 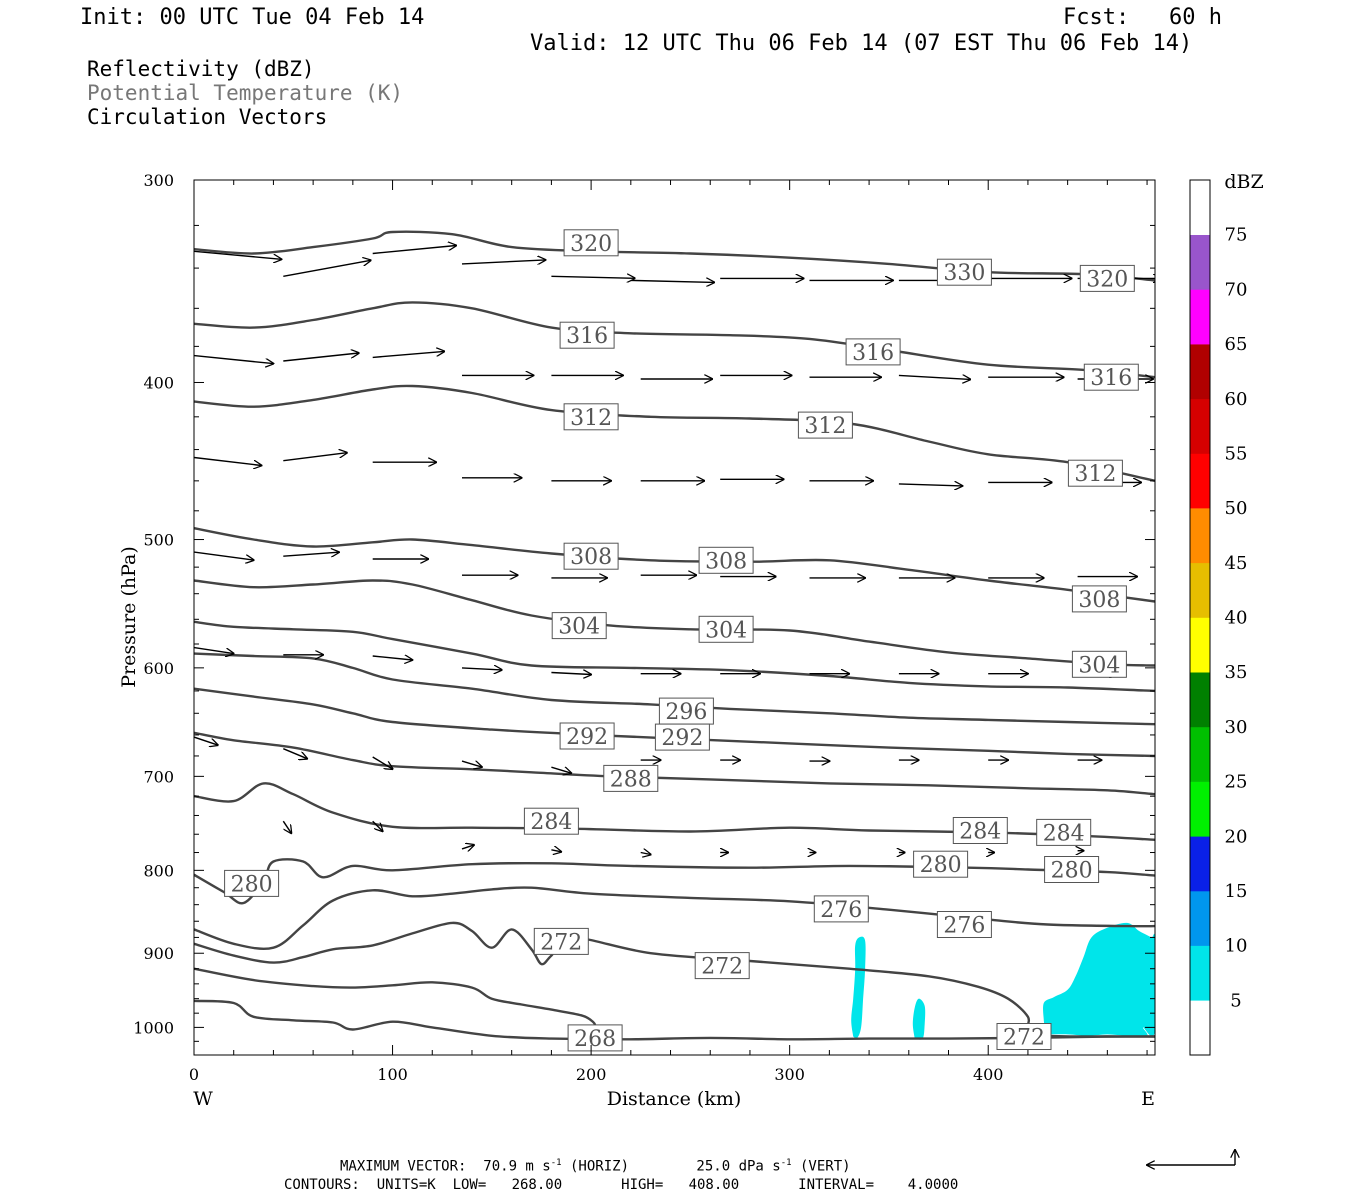 What do you see at coordinates (158, 668) in the screenshot?
I see `y-tick-label: 600` at bounding box center [158, 668].